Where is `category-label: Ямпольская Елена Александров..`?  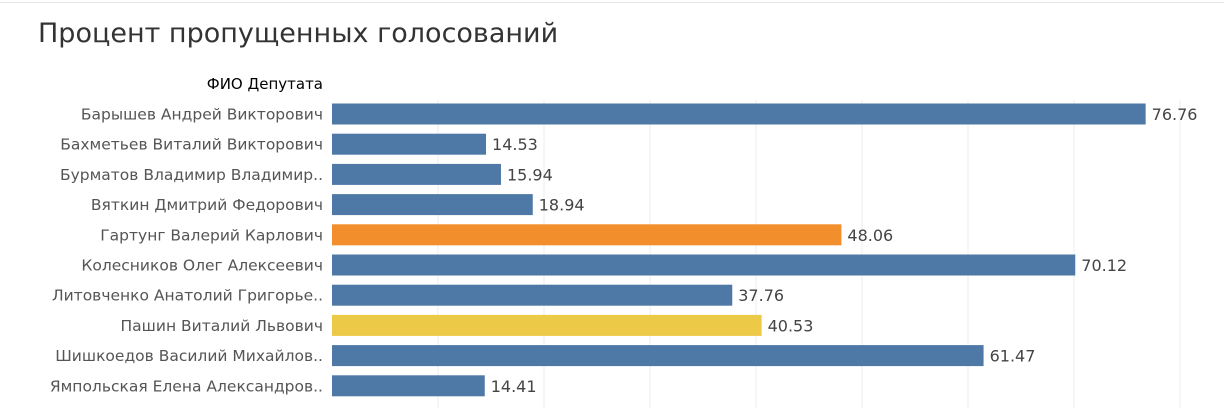
category-label: Ямпольская Елена Александров.. is located at coordinates (186, 386).